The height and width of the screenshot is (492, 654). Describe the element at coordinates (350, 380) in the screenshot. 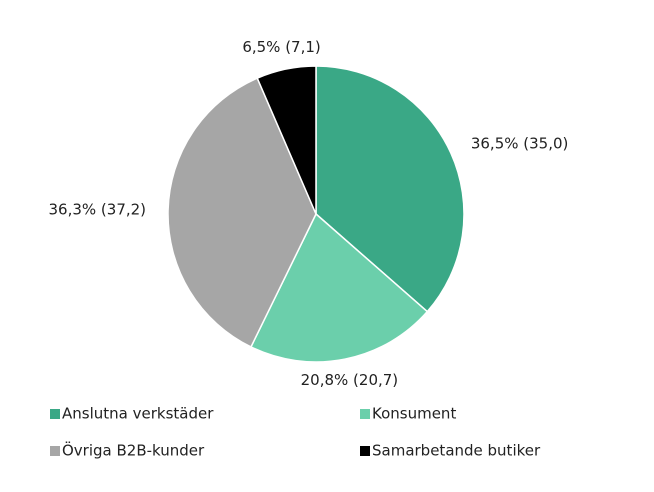

I see `data-label: 20,8% (20,7)` at that location.